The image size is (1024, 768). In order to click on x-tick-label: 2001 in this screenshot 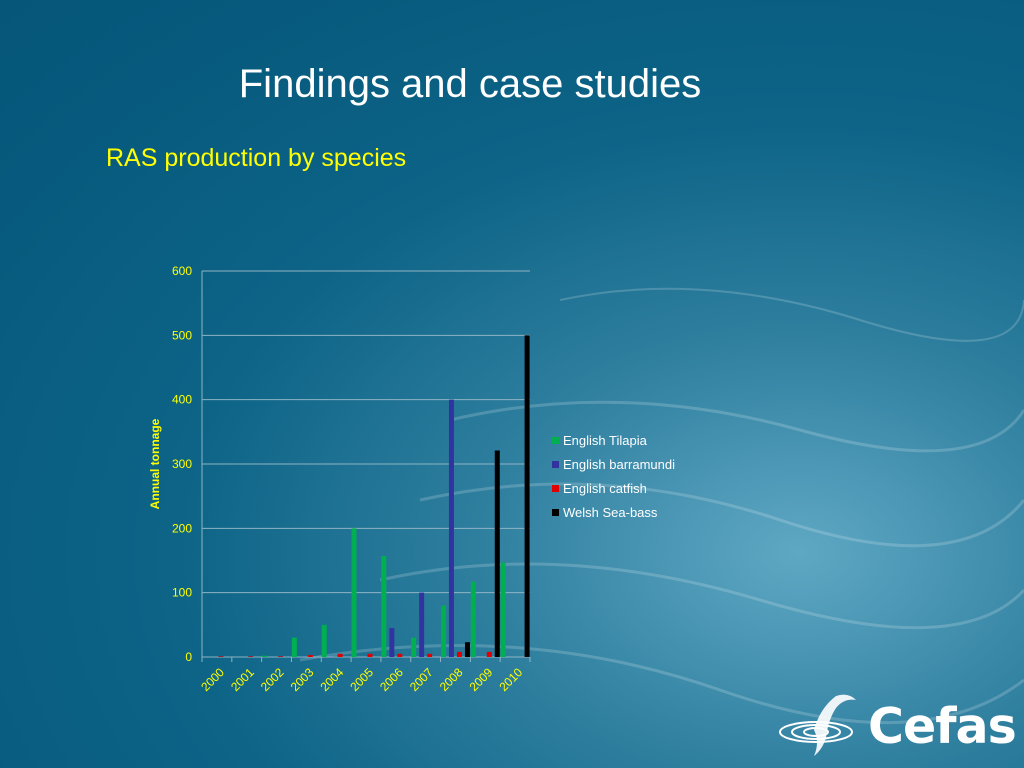, I will do `click(242, 679)`.